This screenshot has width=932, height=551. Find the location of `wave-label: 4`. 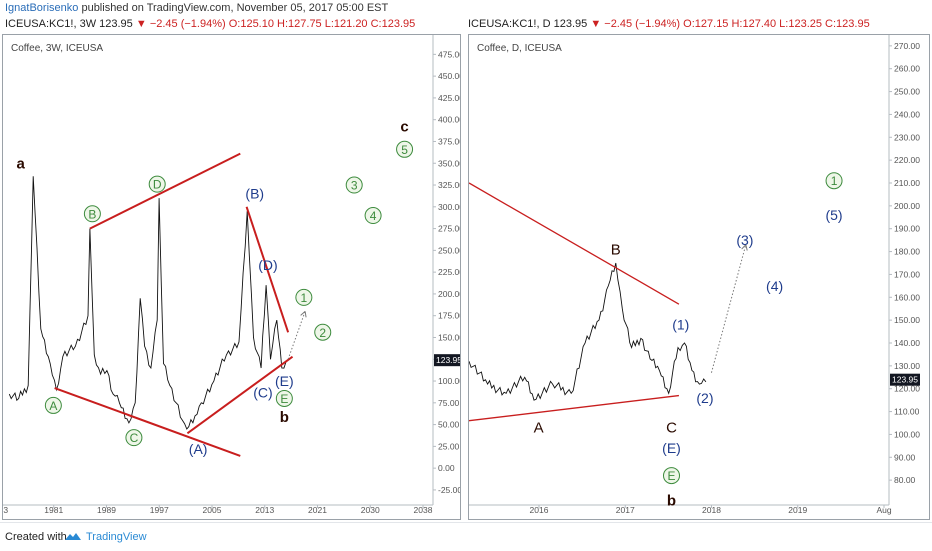

wave-label: 4 is located at coordinates (373, 216).